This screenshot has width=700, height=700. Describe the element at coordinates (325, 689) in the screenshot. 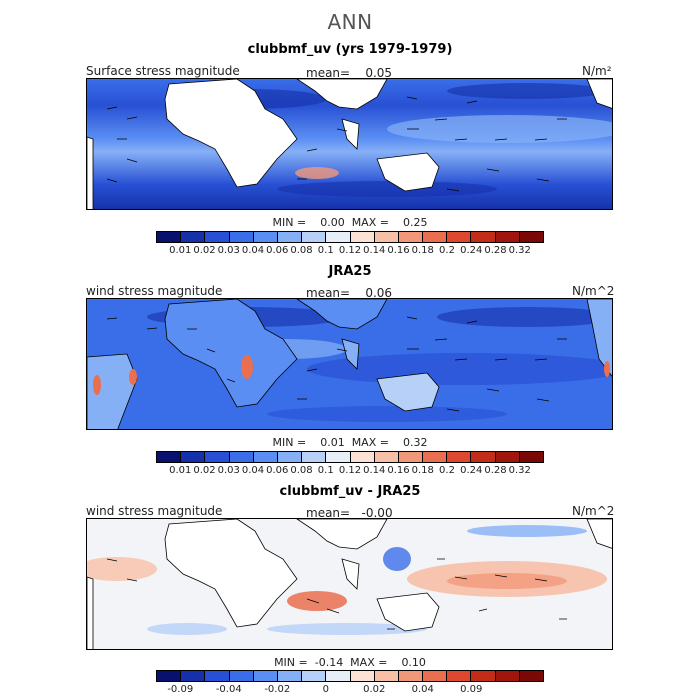

I see `colorbar-label: 0` at that location.